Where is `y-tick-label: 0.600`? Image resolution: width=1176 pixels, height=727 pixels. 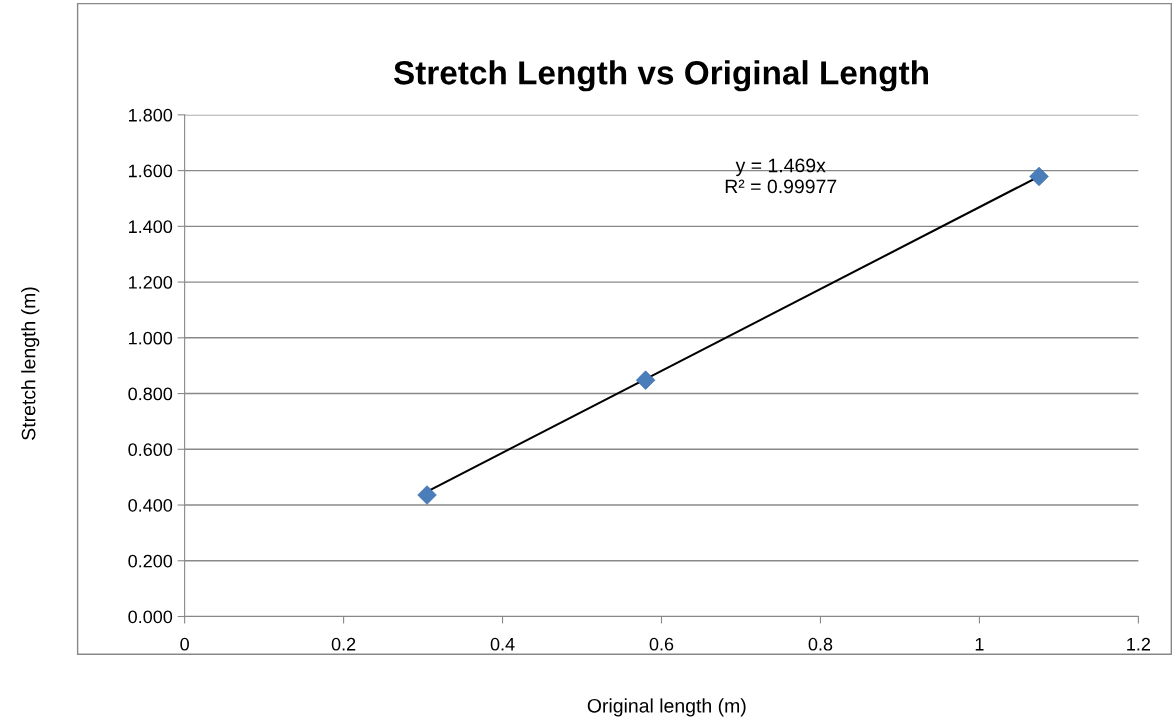
y-tick-label: 0.600 is located at coordinates (150, 450).